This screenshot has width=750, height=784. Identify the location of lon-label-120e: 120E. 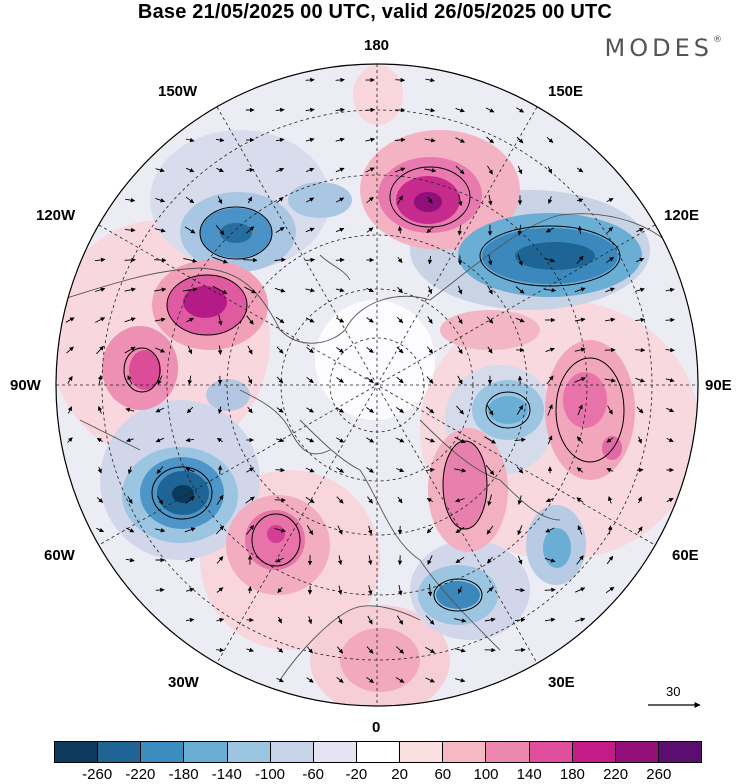
(681, 216).